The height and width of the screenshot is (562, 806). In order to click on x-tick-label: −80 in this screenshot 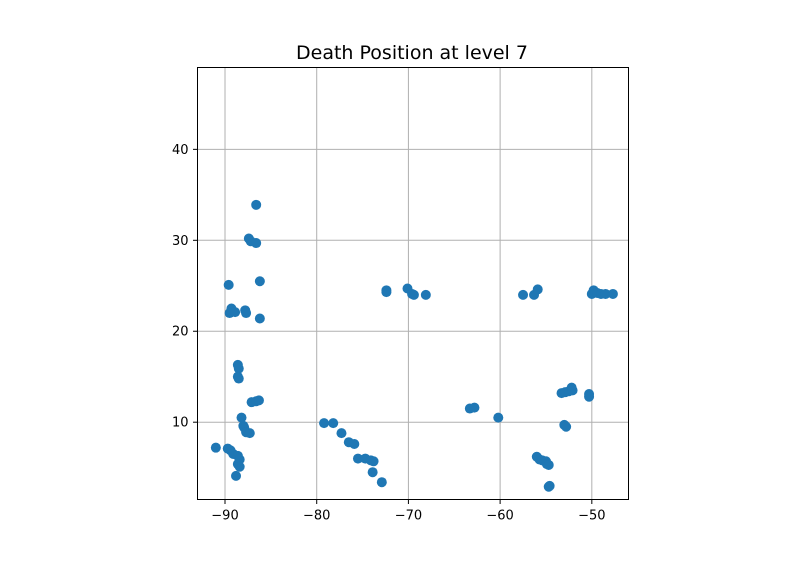, I will do `click(316, 516)`.